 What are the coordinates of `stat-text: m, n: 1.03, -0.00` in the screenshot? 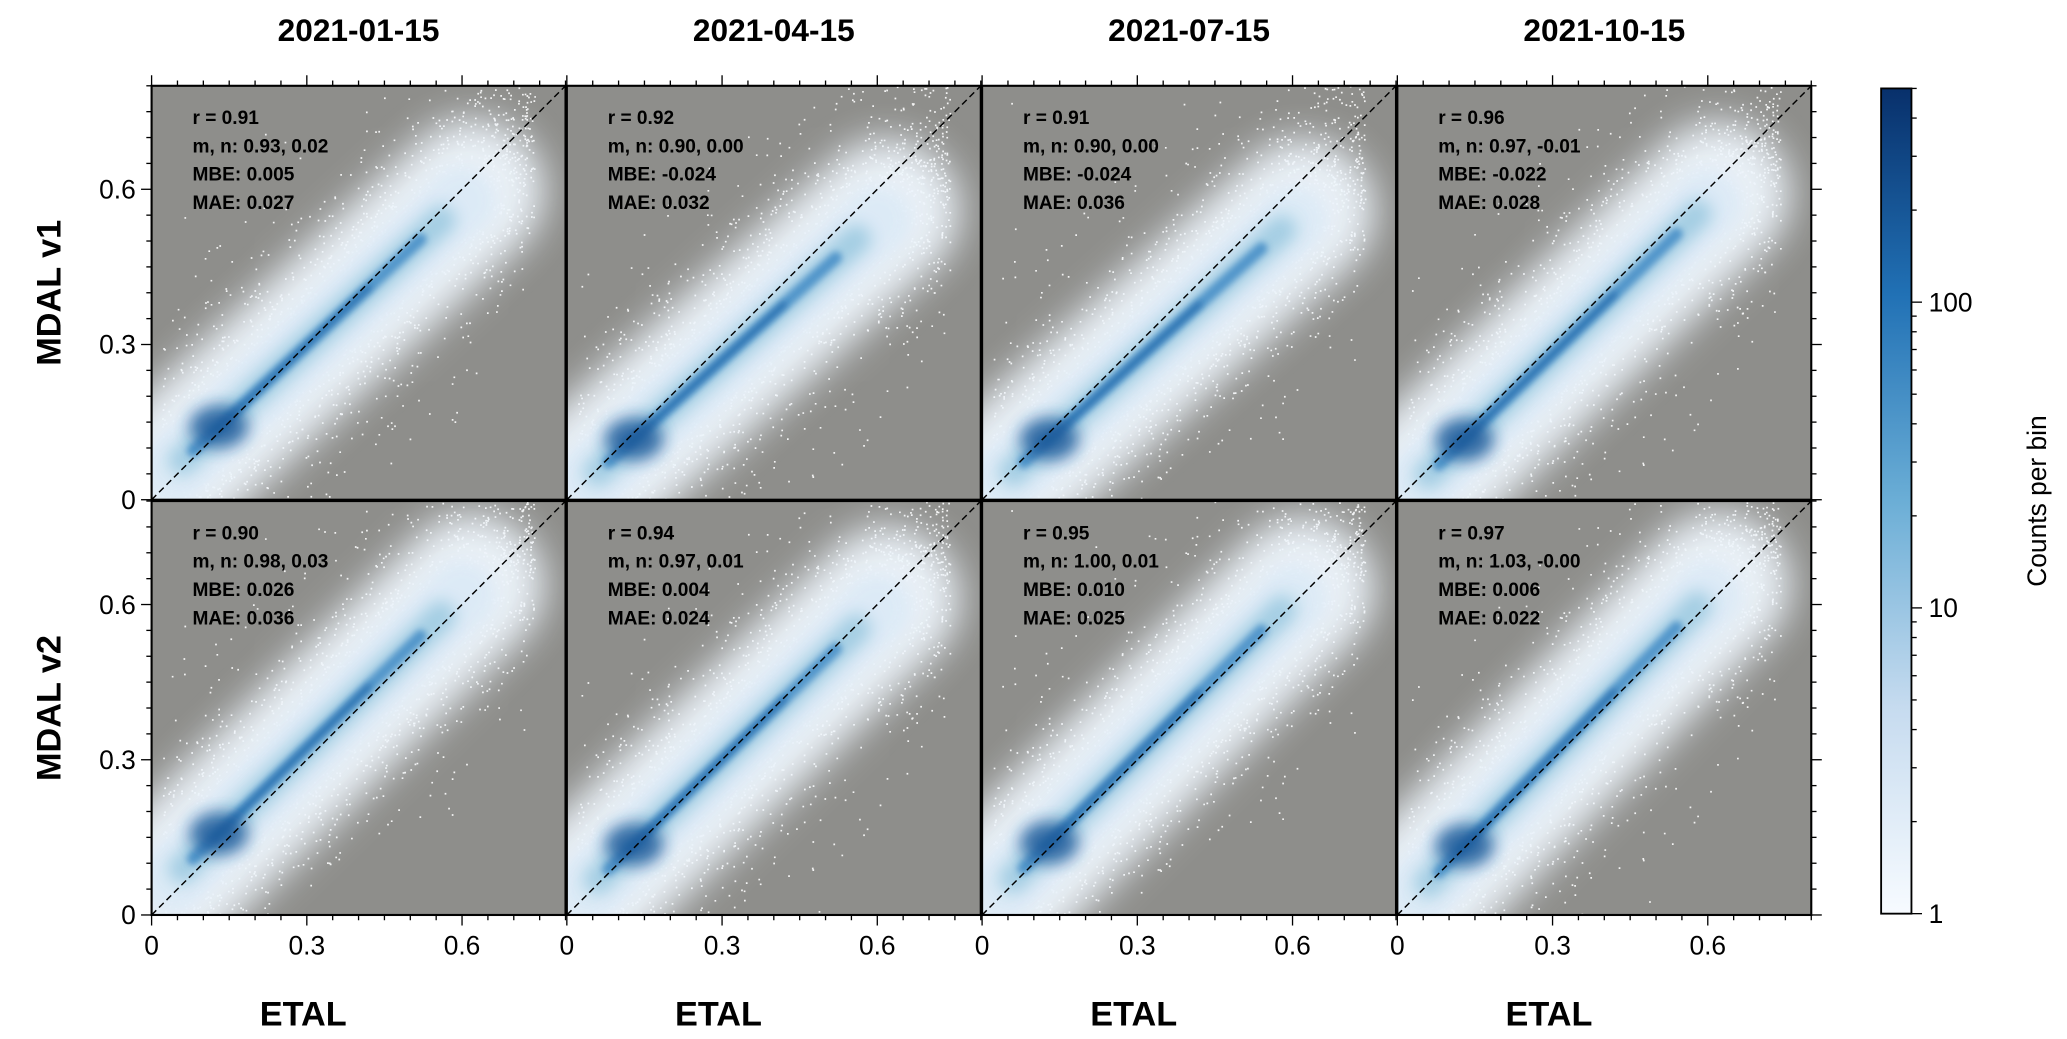 It's located at (1509, 562).